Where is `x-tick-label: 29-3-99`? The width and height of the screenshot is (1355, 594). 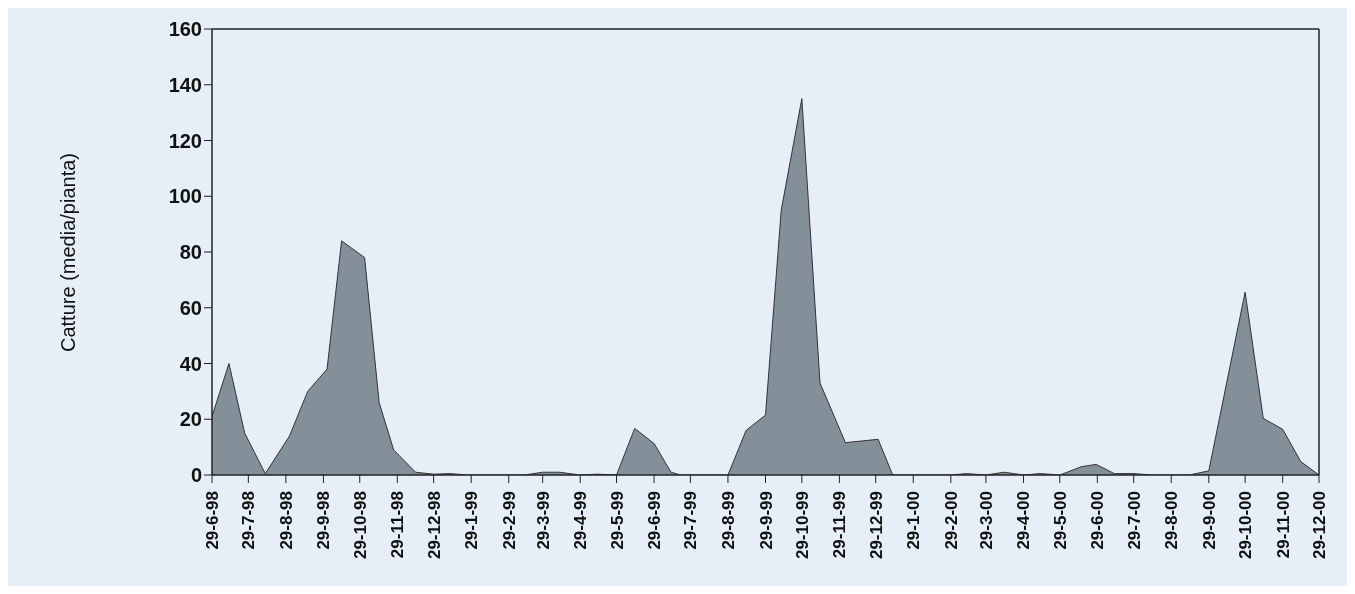
x-tick-label: 29-3-99 is located at coordinates (543, 520).